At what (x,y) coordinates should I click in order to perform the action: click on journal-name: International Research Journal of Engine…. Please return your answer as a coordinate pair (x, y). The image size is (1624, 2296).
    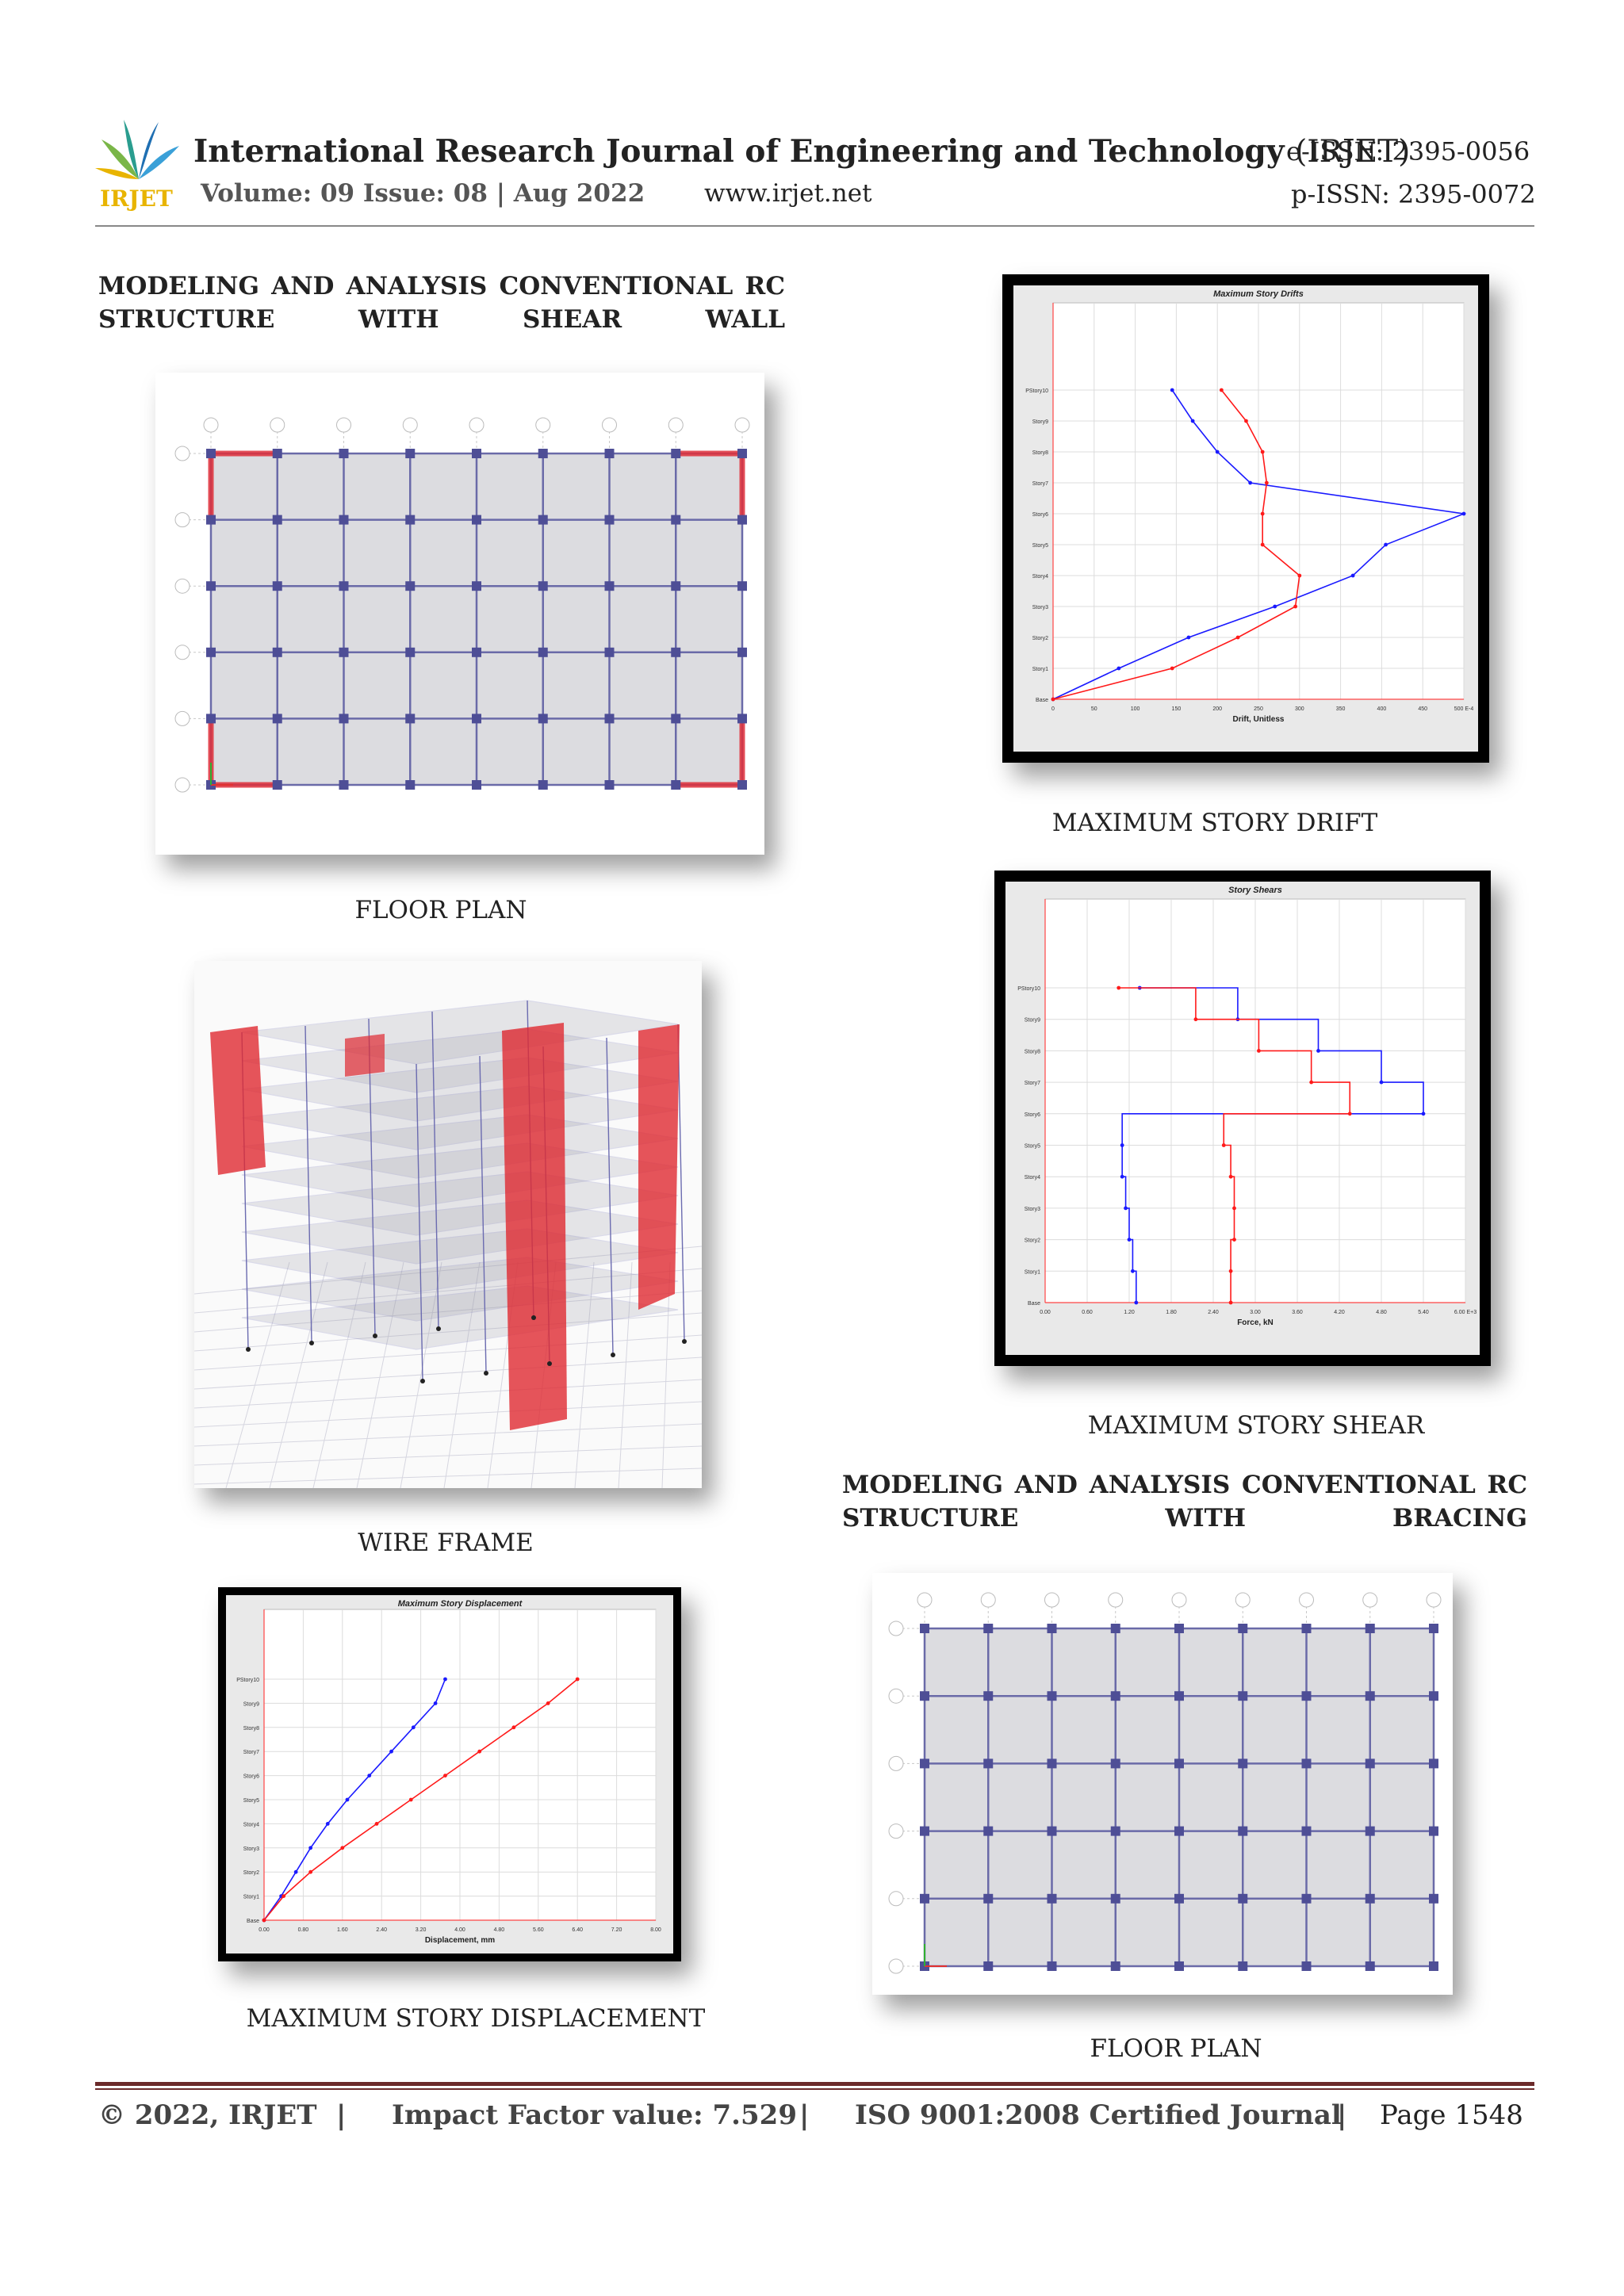
    Looking at the image, I should click on (739, 151).